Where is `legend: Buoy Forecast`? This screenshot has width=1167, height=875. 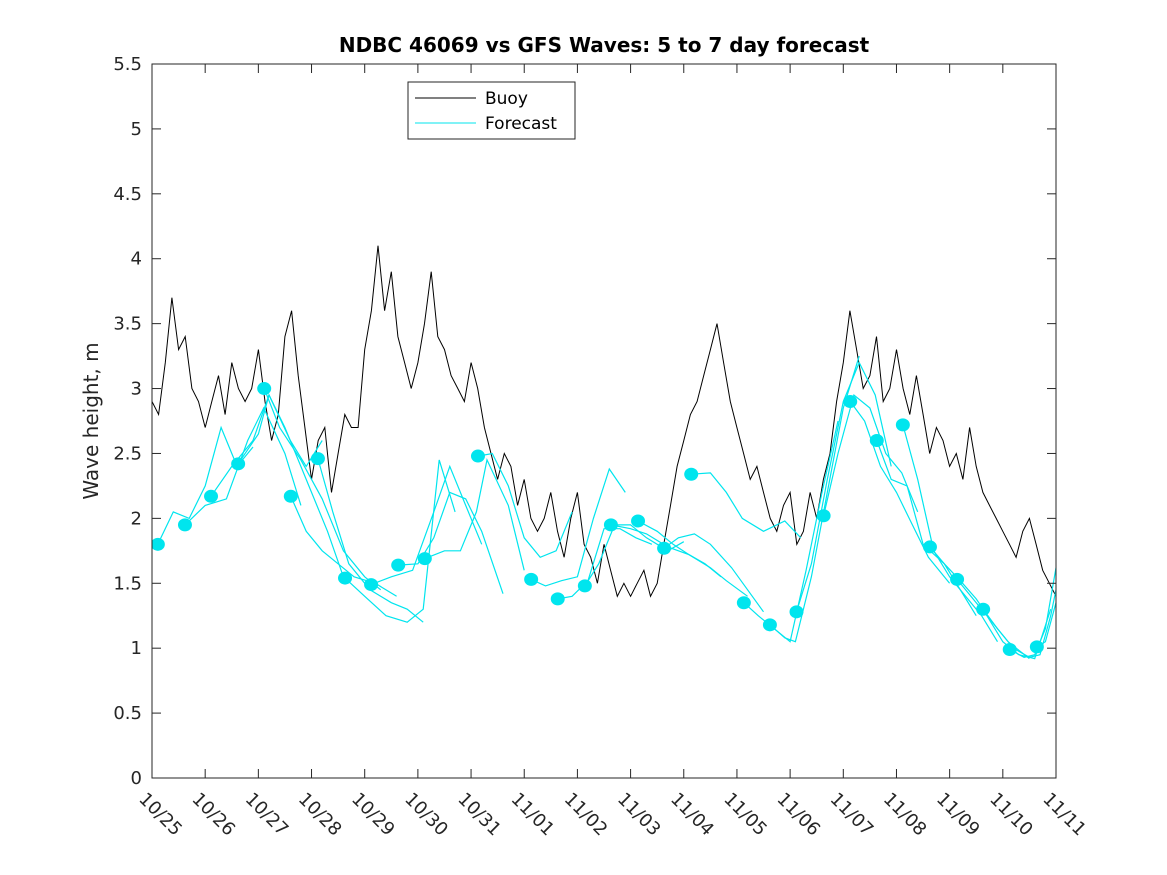 legend: Buoy Forecast is located at coordinates (491, 110).